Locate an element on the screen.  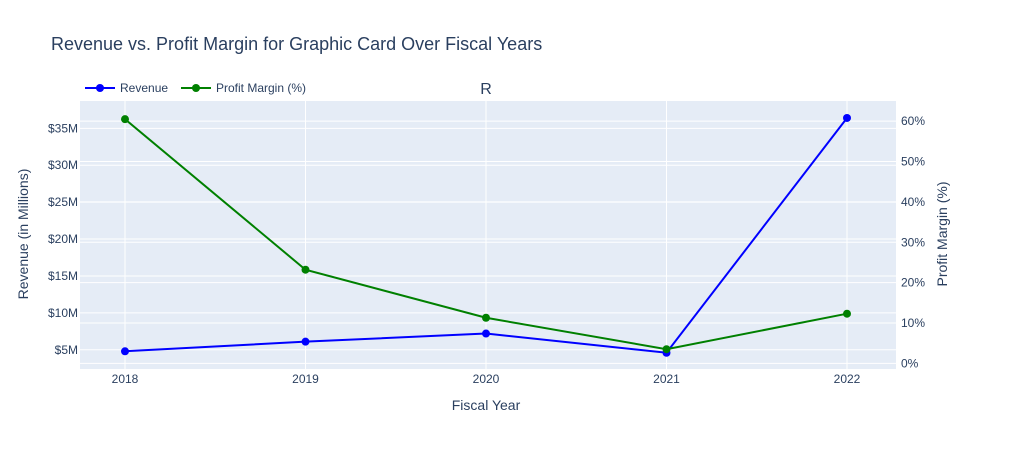
y-tick-label: $30M is located at coordinates (63, 165).